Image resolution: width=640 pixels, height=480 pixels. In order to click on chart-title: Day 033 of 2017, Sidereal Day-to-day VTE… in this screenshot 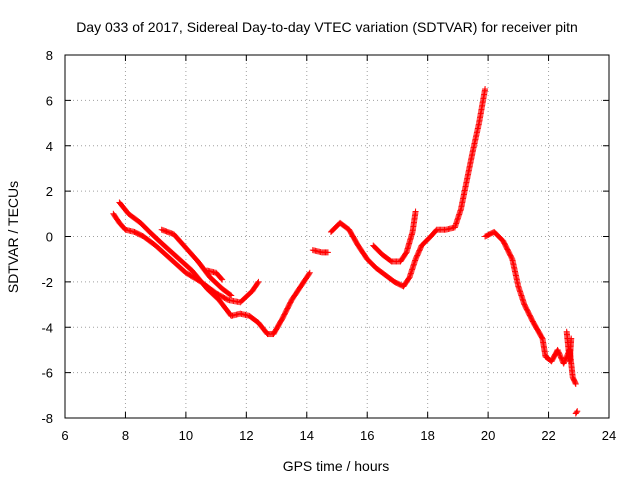, I will do `click(327, 27)`.